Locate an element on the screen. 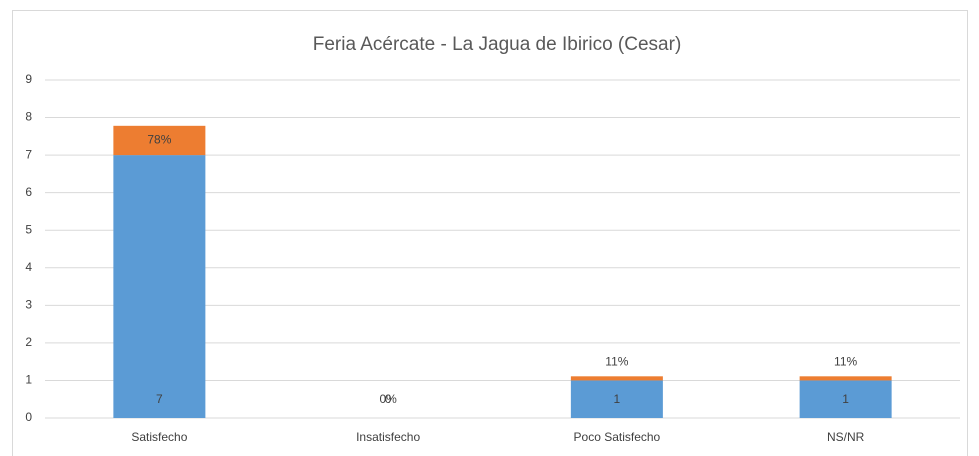  y-tick-label: 5 is located at coordinates (28, 229).